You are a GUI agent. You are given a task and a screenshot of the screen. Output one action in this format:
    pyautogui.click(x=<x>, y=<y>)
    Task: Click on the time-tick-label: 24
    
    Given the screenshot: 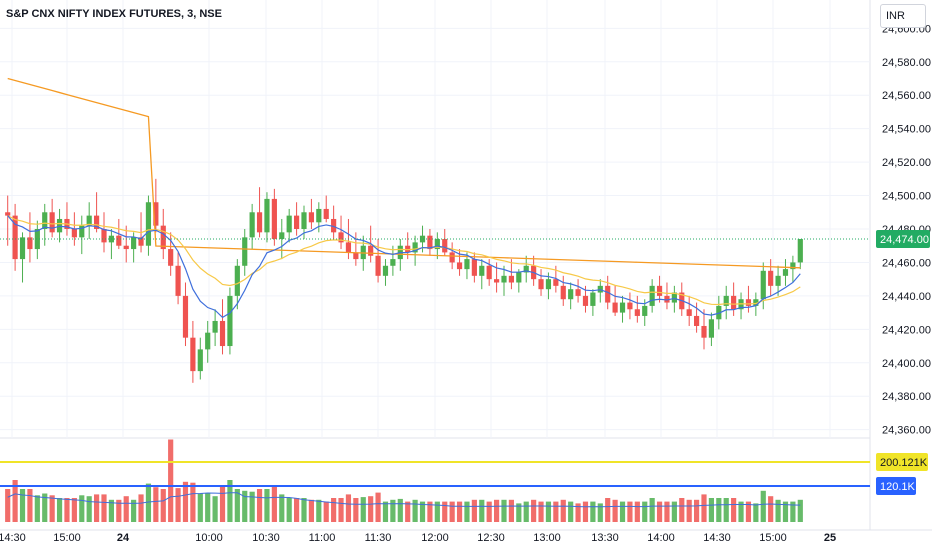 What is the action you would take?
    pyautogui.click(x=123, y=538)
    